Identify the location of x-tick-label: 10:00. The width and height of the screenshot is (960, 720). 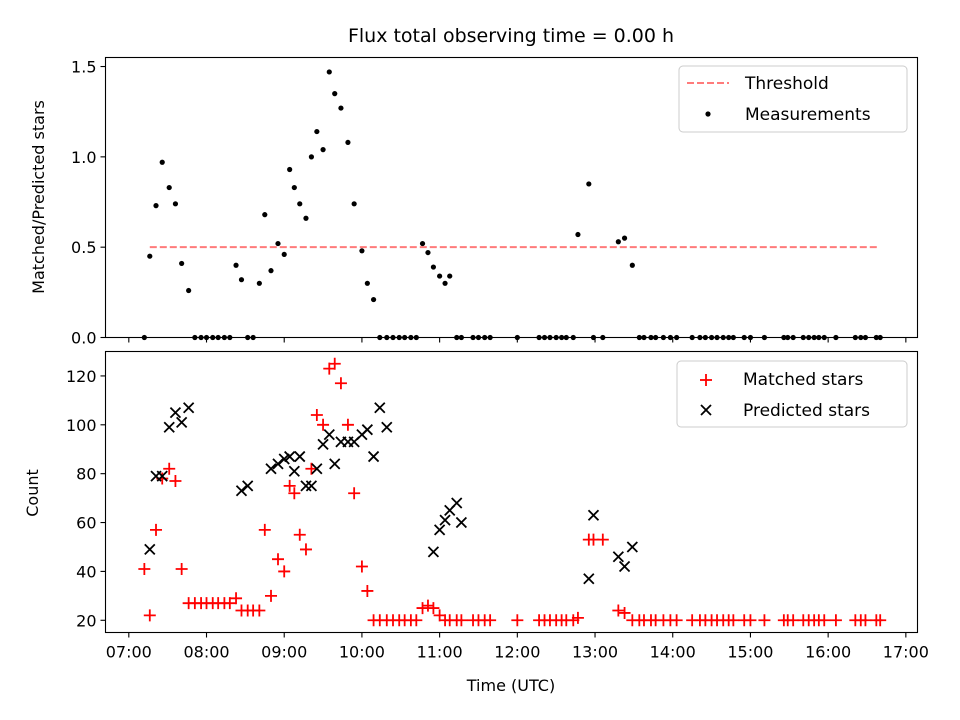
(362, 652).